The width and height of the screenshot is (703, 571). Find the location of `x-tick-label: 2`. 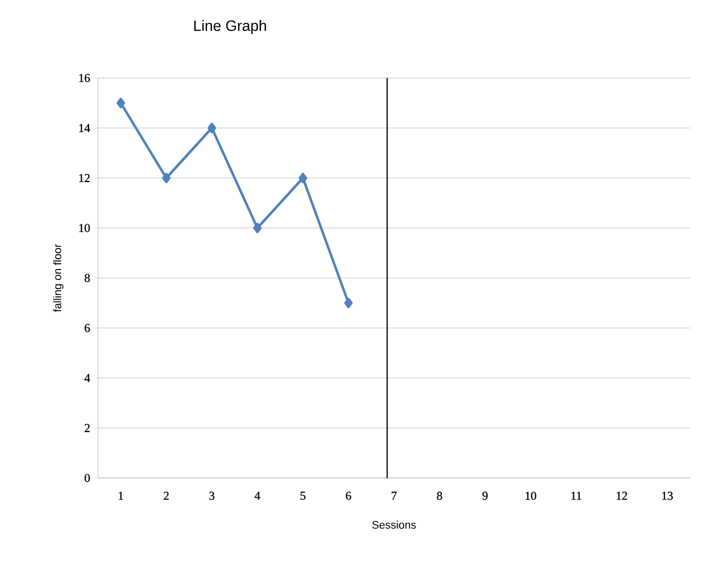

x-tick-label: 2 is located at coordinates (166, 496).